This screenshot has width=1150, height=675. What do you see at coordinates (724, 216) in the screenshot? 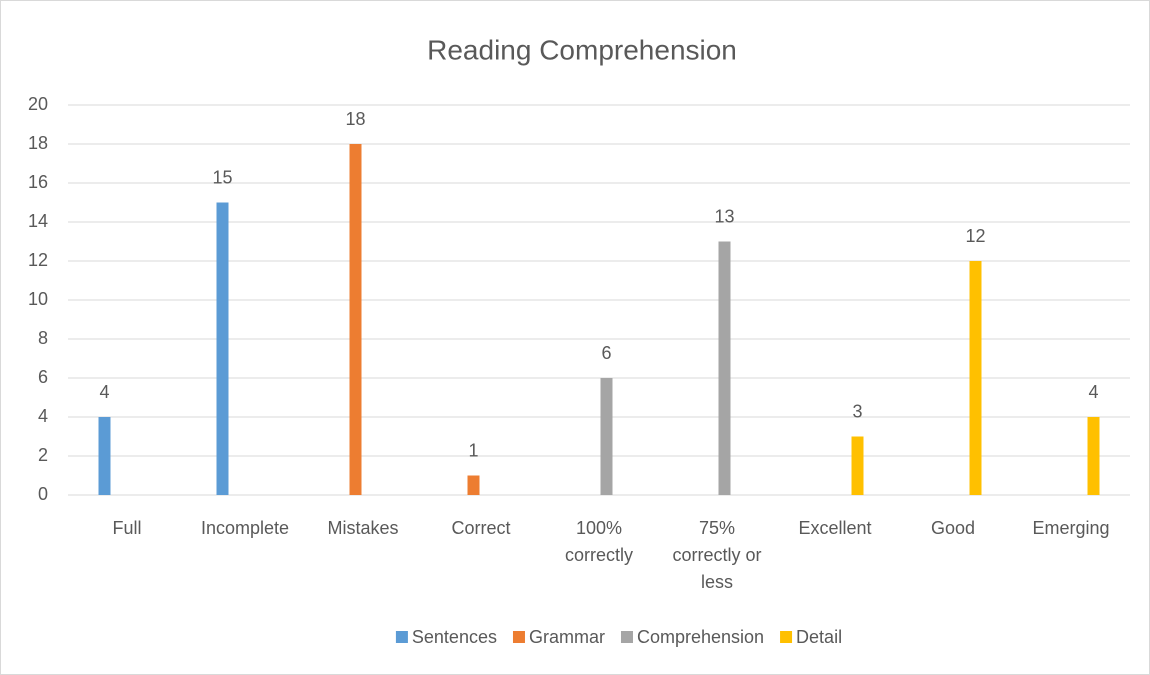
I see `data-label: 13` at bounding box center [724, 216].